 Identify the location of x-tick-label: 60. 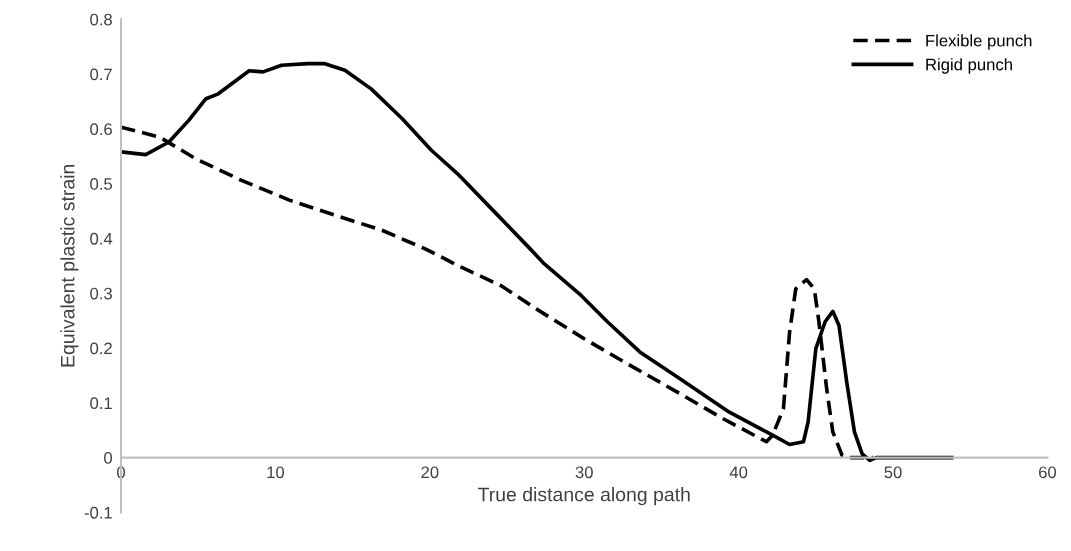
(1048, 472).